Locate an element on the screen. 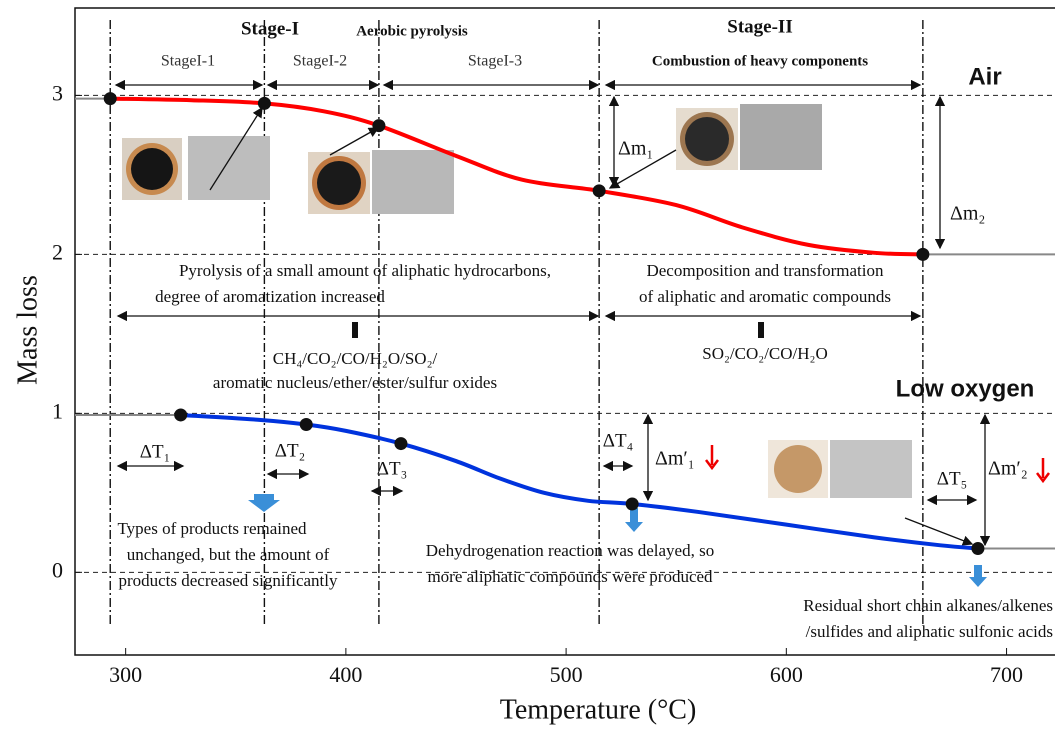 Image resolution: width=1055 pixels, height=731 pixels. delta-label: ΔT₂ is located at coordinates (290, 450).